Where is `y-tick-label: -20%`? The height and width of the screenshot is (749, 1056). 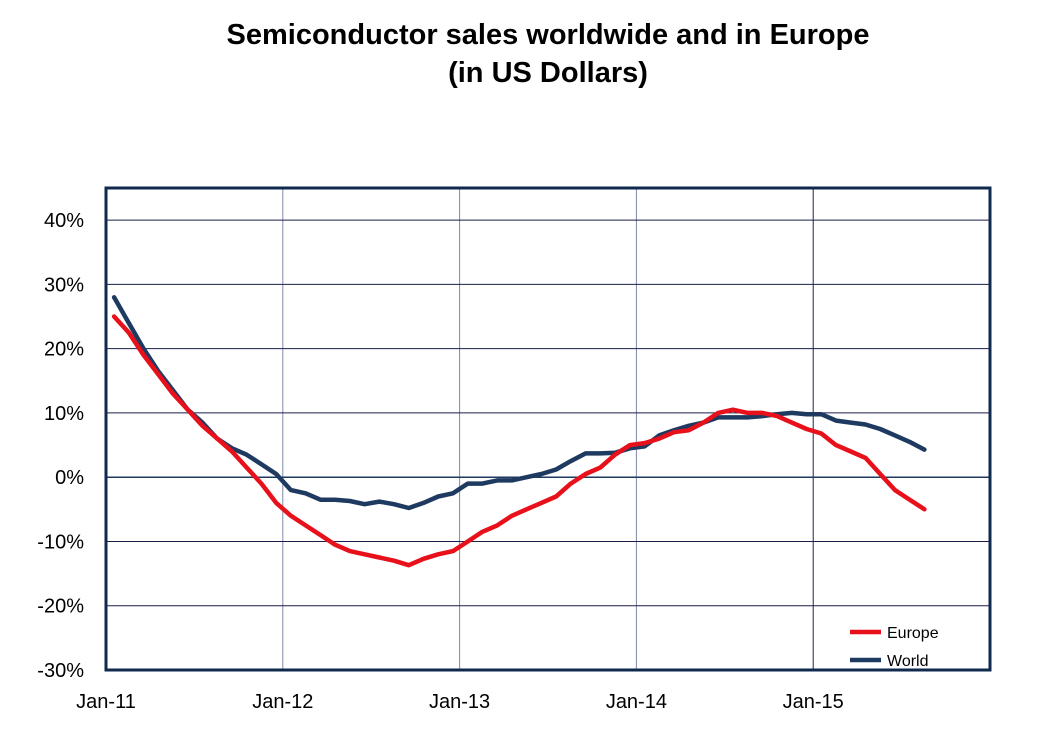 y-tick-label: -20% is located at coordinates (60, 607).